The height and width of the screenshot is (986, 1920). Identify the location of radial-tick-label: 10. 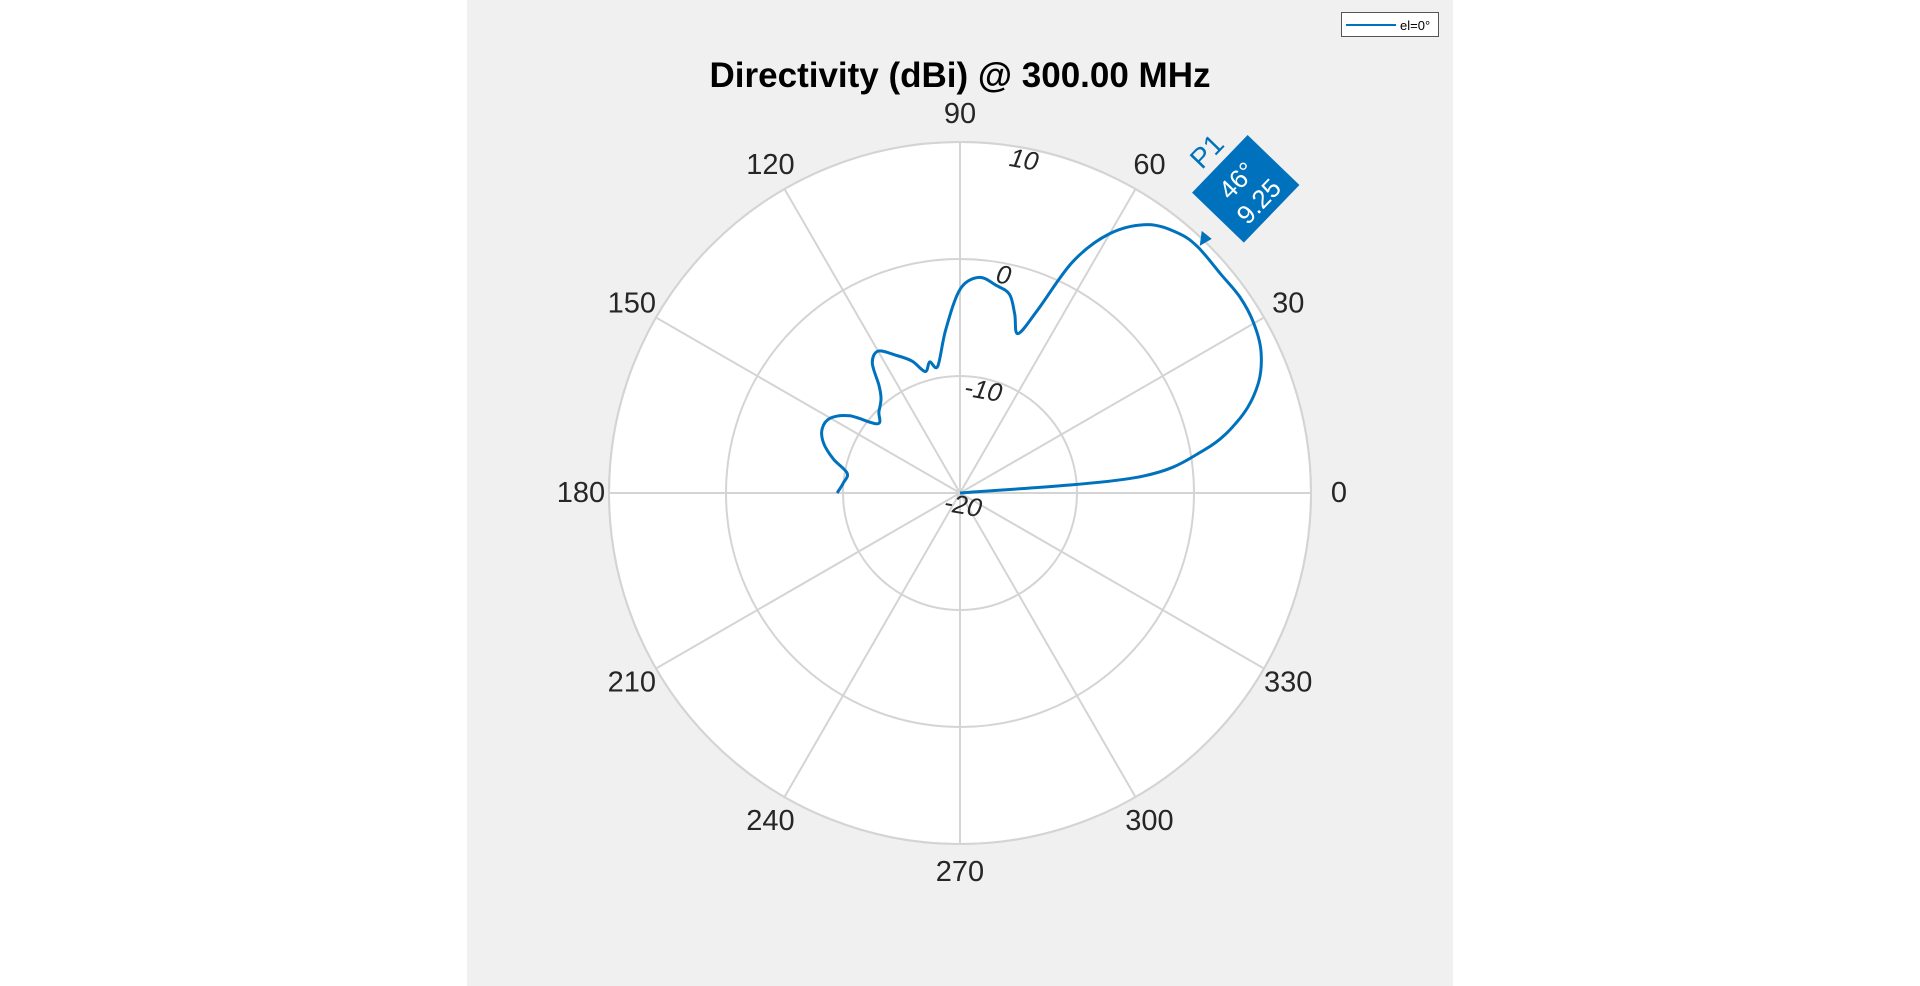
(1024, 159).